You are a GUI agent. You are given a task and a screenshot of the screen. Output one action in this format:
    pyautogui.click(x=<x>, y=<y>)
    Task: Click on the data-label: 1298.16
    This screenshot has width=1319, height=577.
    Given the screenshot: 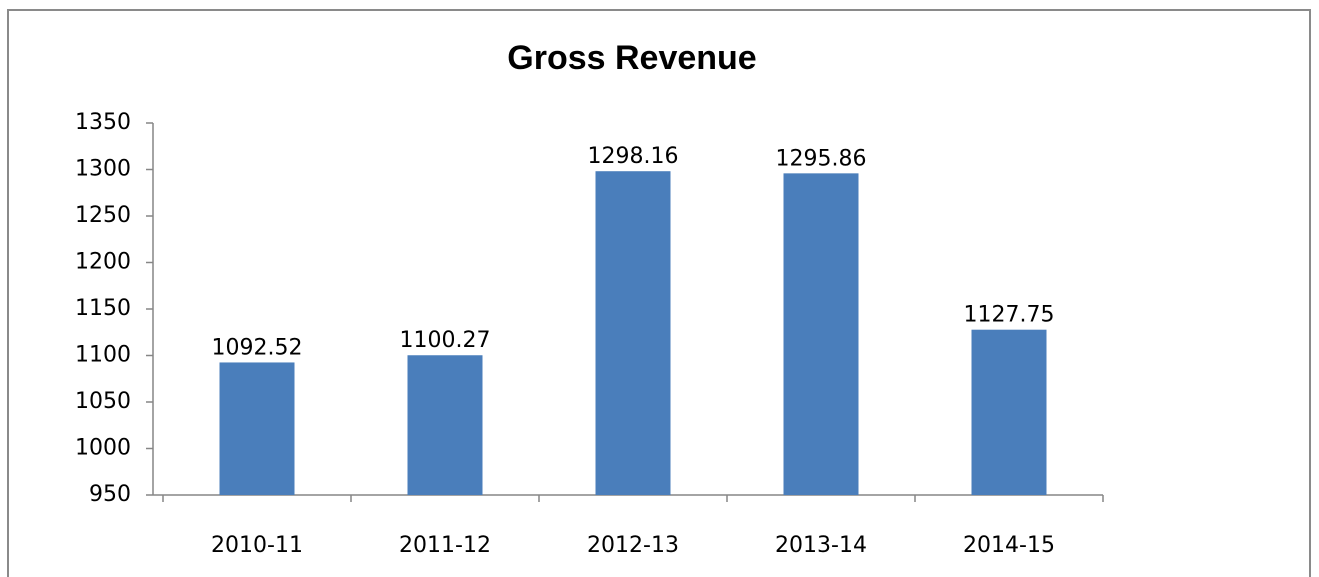 What is the action you would take?
    pyautogui.click(x=633, y=156)
    